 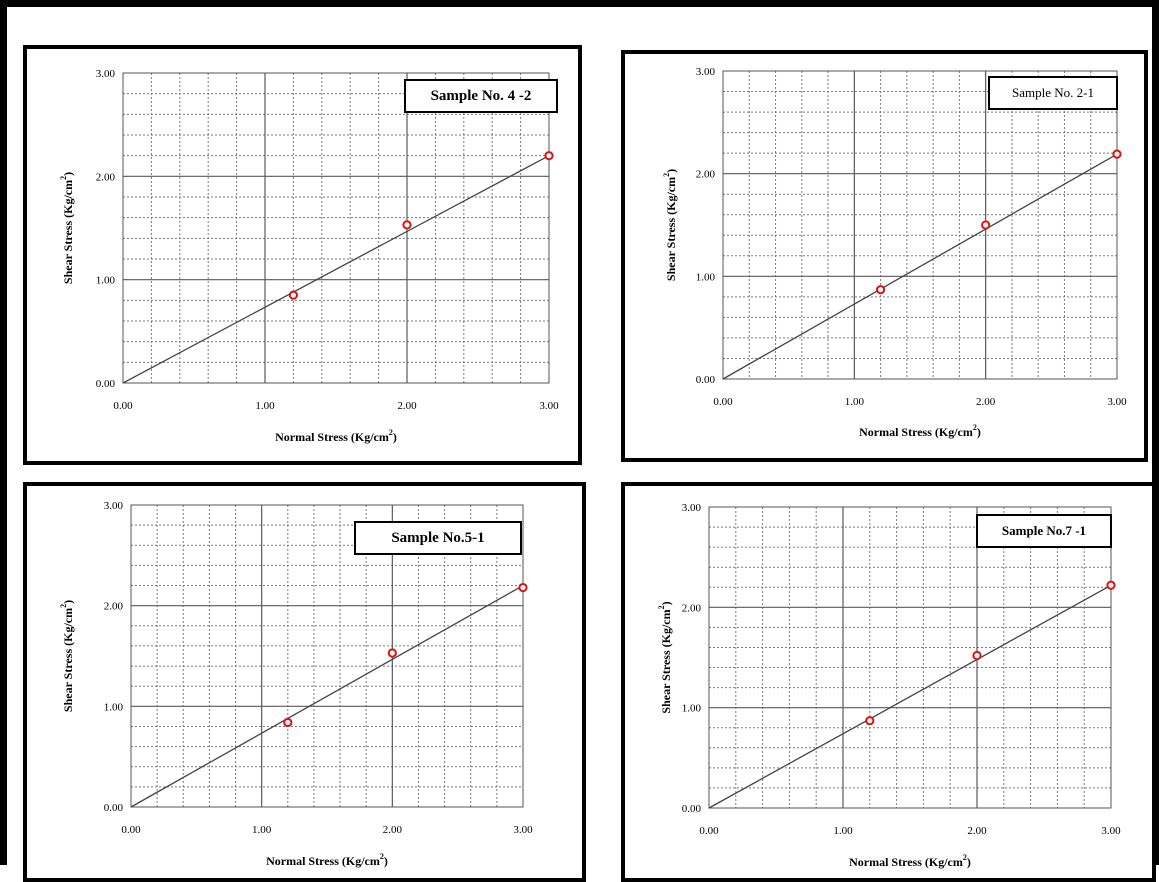 I want to click on sample-label: Sample No. 4 -2, so click(x=481, y=95).